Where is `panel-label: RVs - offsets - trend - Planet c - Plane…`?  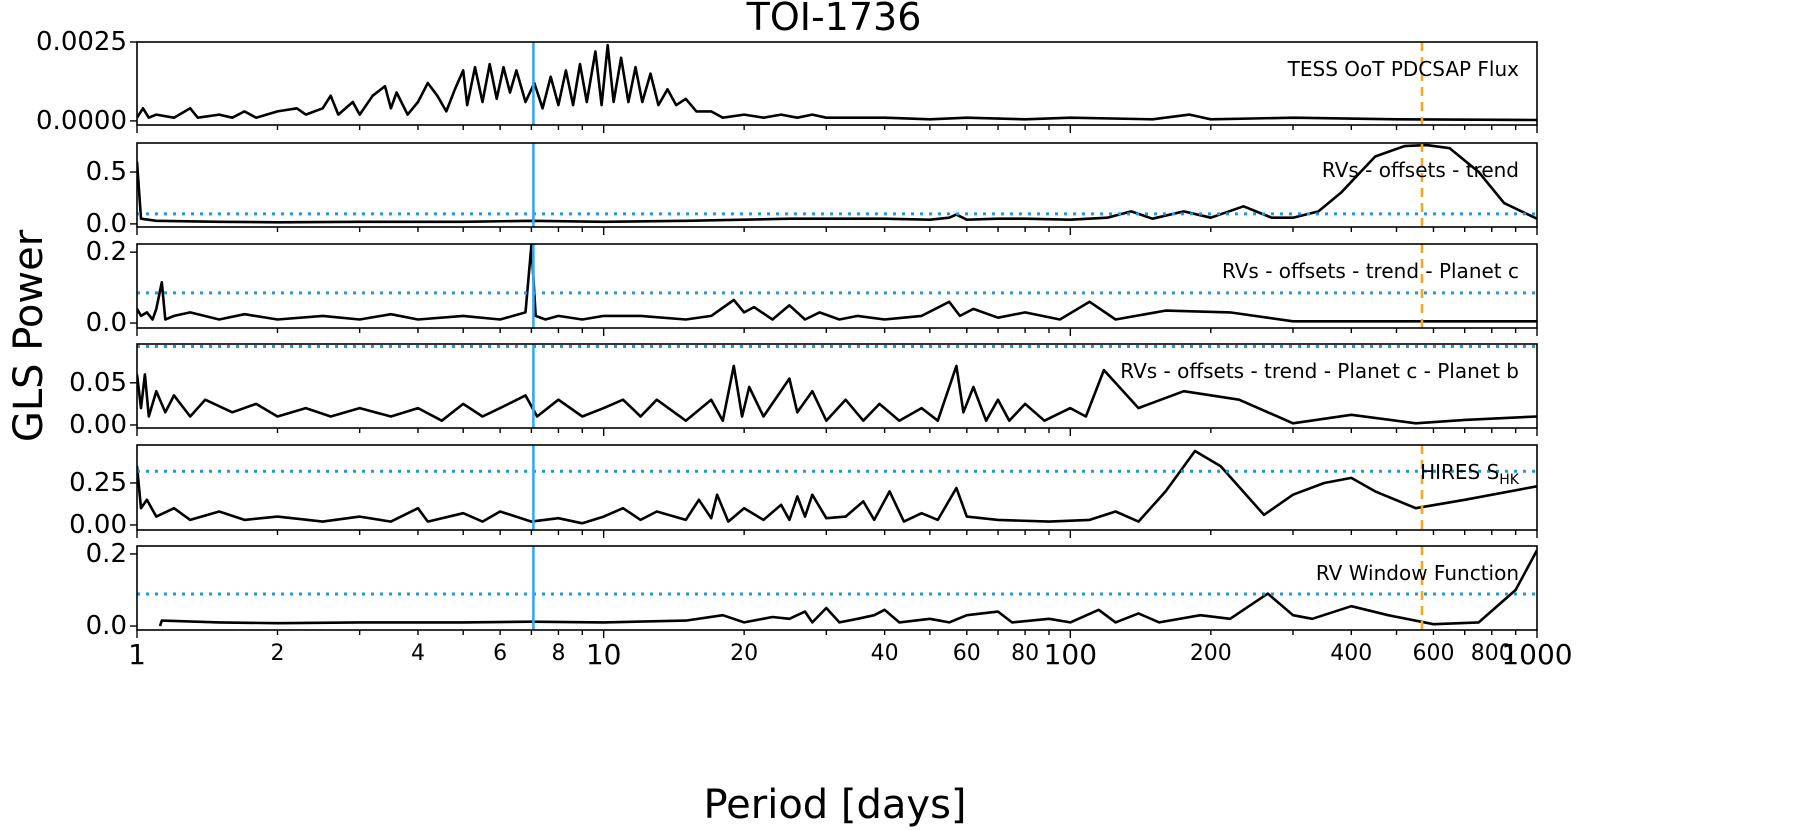
panel-label: RVs - offsets - trend - Planet c - Plane… is located at coordinates (1319, 371).